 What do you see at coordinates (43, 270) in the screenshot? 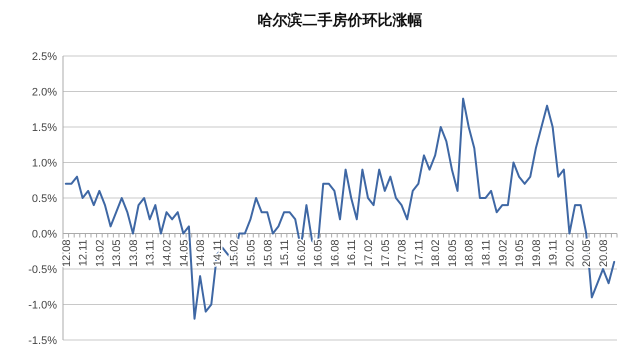
I see `y-tick-label: -0.5%` at bounding box center [43, 270].